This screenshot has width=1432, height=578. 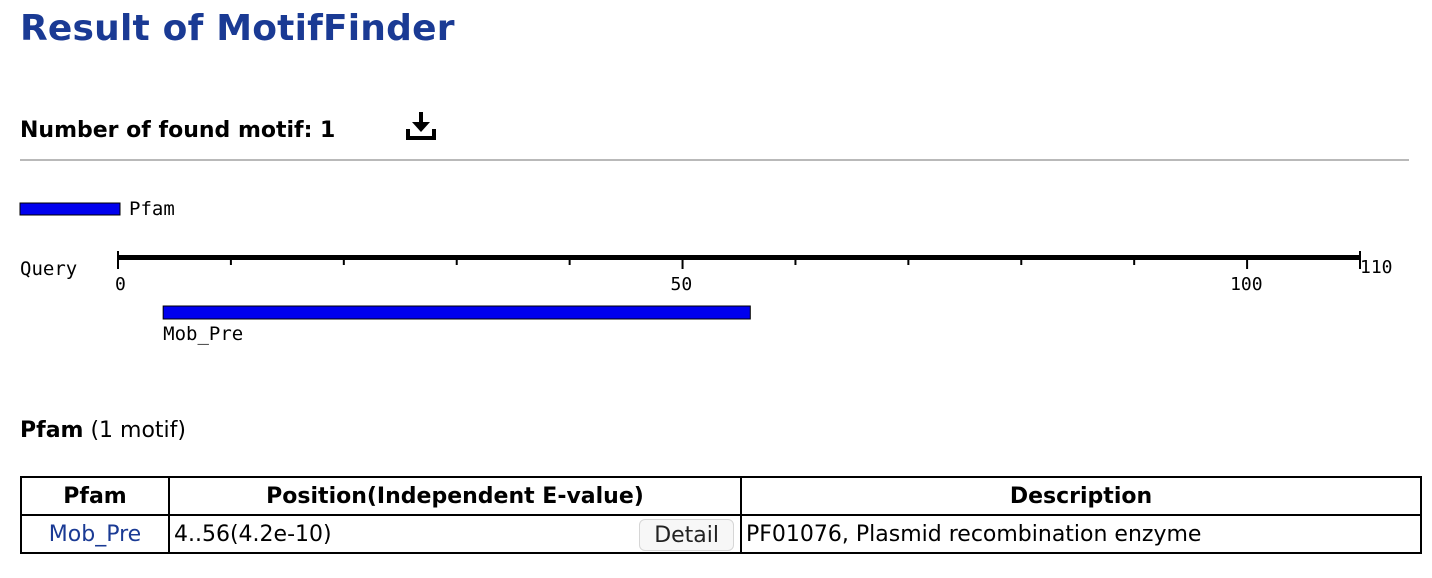 What do you see at coordinates (253, 534) in the screenshot?
I see `position-value: 4..56(4.2e-10)` at bounding box center [253, 534].